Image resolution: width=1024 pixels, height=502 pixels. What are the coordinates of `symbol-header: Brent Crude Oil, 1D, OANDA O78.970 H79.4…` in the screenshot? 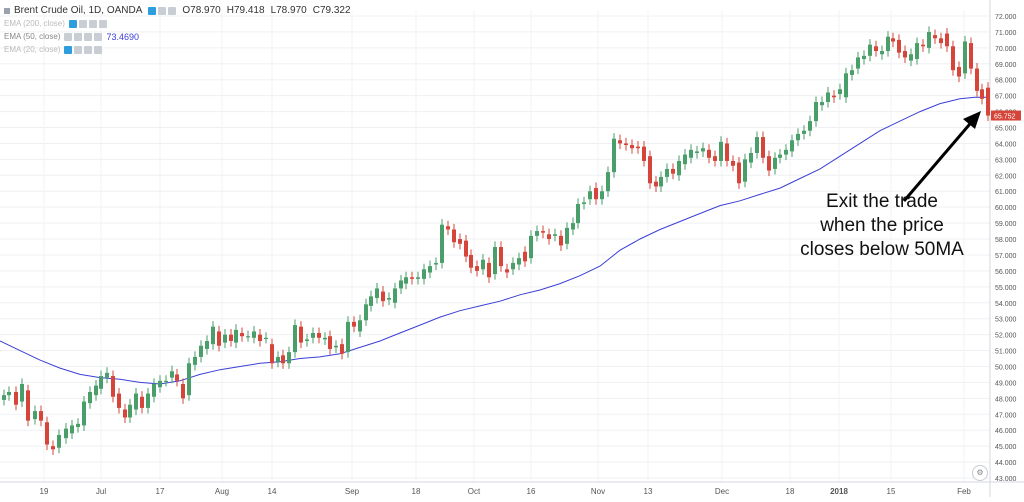 It's located at (180, 10).